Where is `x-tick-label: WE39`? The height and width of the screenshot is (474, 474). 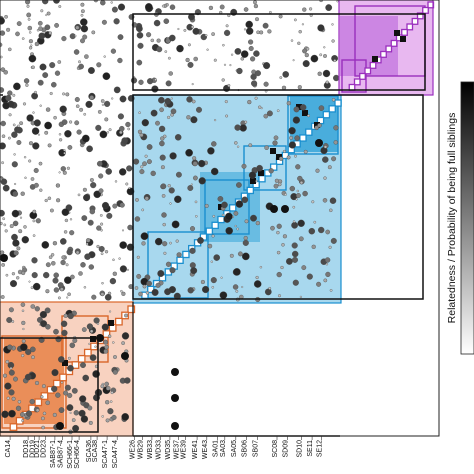 x-tick-label: WE39 is located at coordinates (184, 449).